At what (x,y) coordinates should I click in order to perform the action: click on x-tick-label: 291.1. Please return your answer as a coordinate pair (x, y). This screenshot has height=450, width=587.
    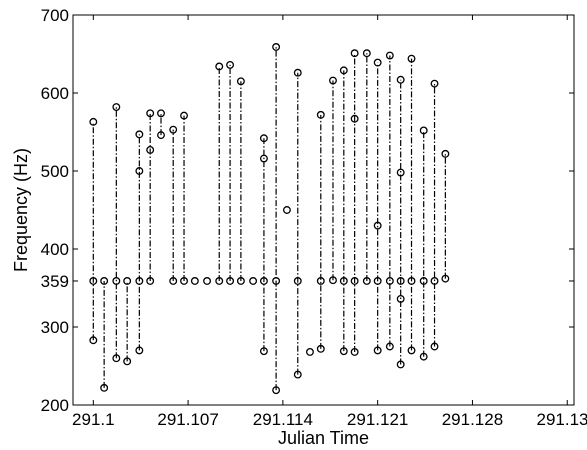
    Looking at the image, I should click on (93, 419).